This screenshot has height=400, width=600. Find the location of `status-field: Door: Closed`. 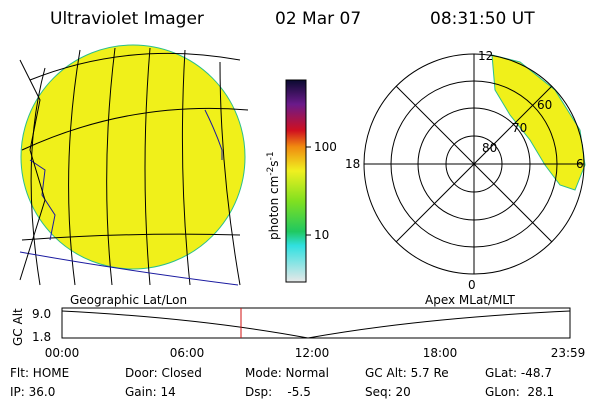

status-field: Door: Closed is located at coordinates (163, 373).